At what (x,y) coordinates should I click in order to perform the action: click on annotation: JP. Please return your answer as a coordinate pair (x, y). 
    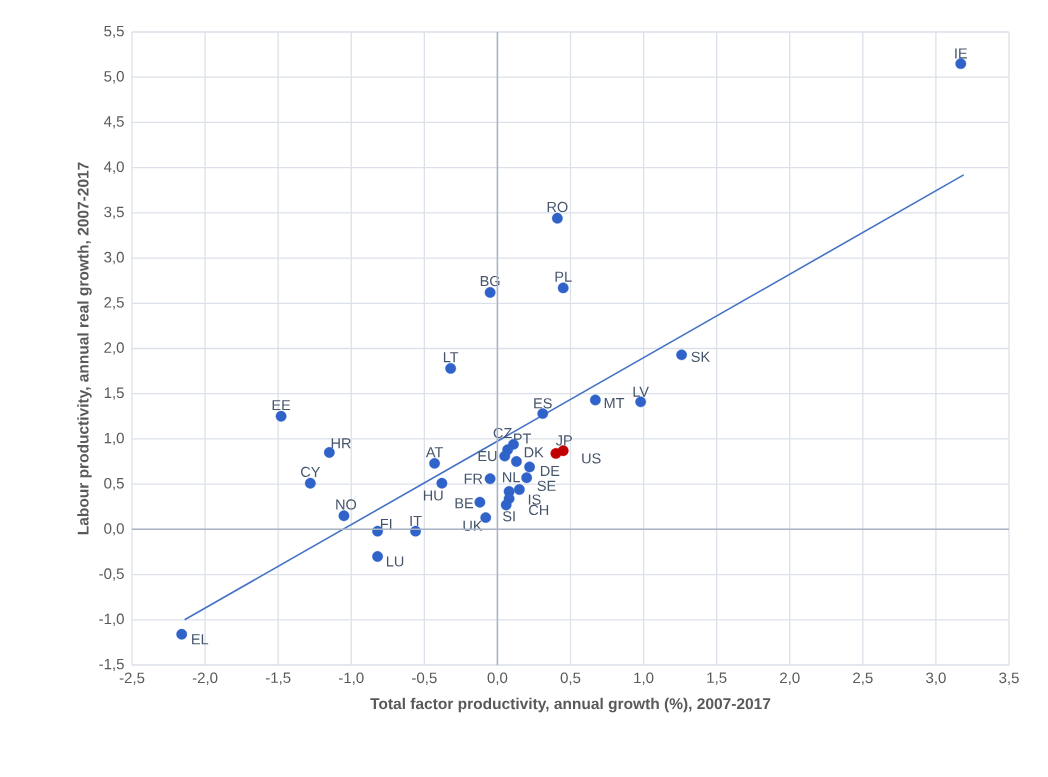
    Looking at the image, I should click on (563, 440).